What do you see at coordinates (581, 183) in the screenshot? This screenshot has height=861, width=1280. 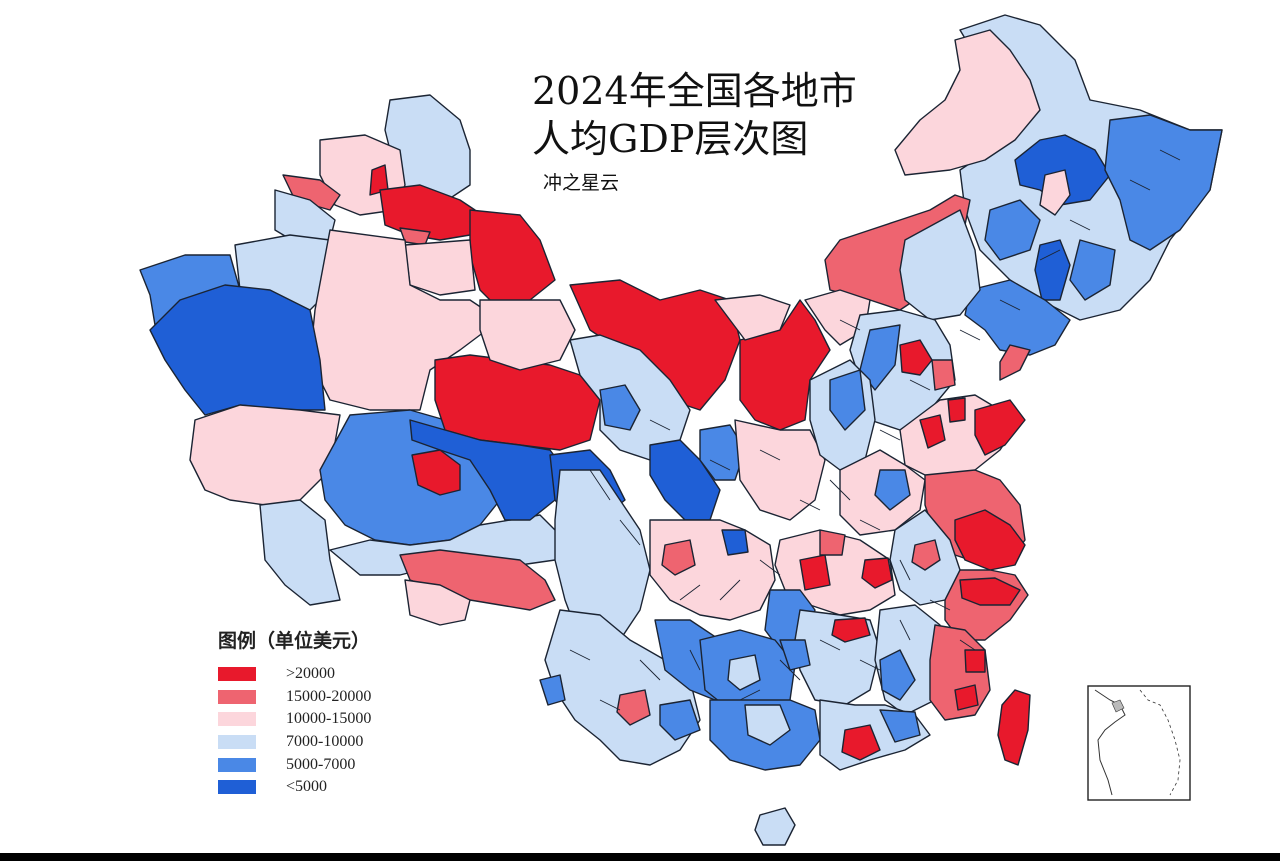 I see `map-author: 冲之星云` at bounding box center [581, 183].